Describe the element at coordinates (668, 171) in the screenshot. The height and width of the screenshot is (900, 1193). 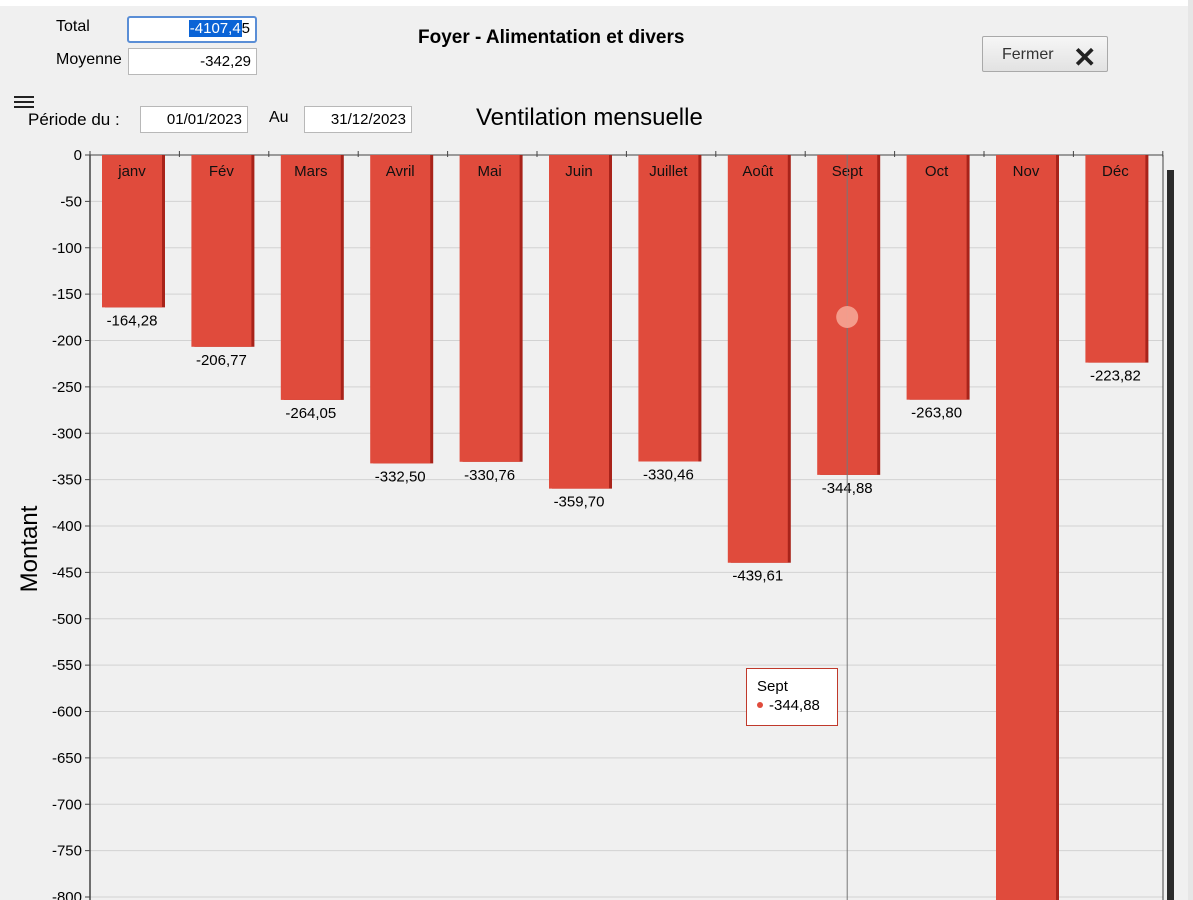
I see `x-category-label: Juillet` at that location.